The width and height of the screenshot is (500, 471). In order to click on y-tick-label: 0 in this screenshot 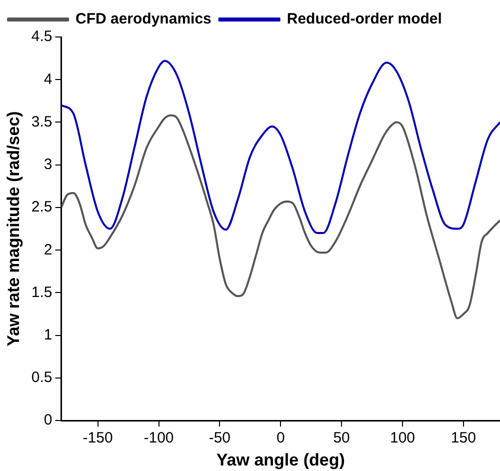, I will do `click(48, 420)`.